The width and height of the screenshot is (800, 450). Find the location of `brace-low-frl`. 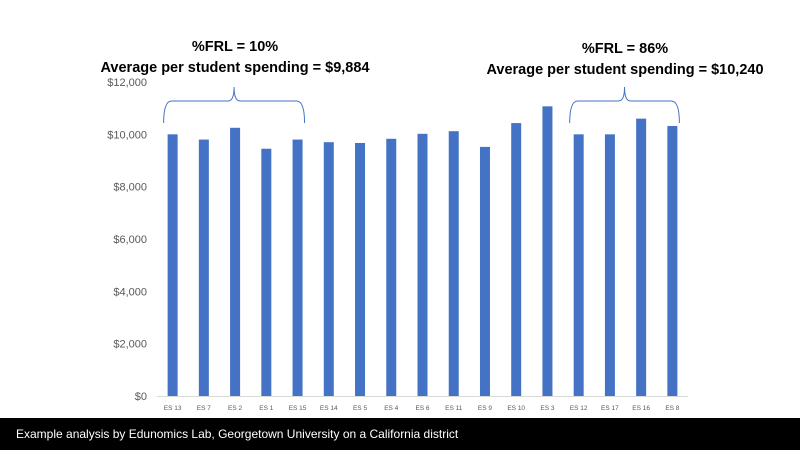

brace-low-frl is located at coordinates (234, 105).